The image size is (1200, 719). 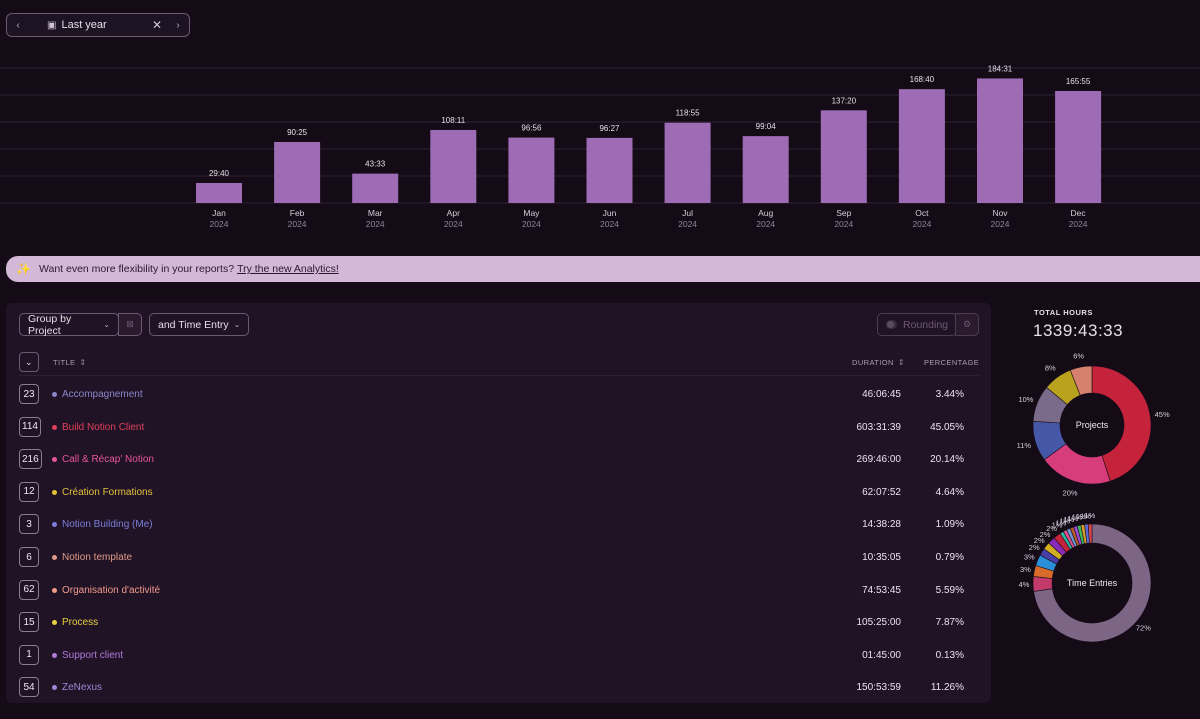 I want to click on rounding-settings-button: ⚙, so click(x=967, y=324).